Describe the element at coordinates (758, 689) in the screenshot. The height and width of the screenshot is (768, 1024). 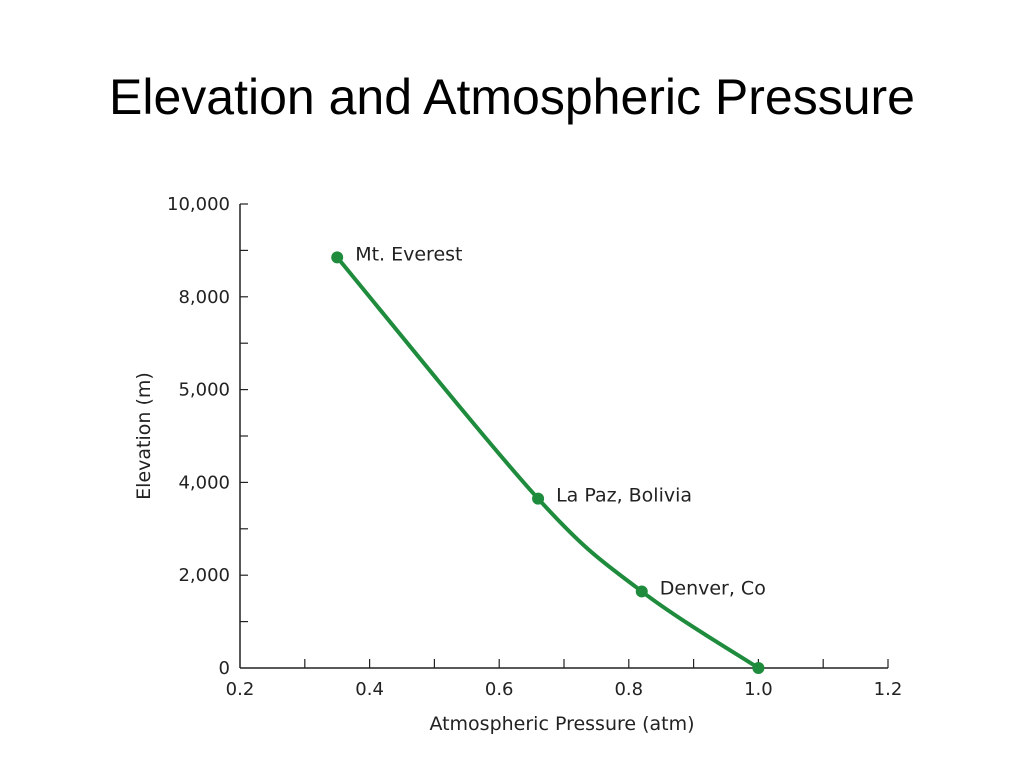
I see `x-tick-label: 1.0` at that location.